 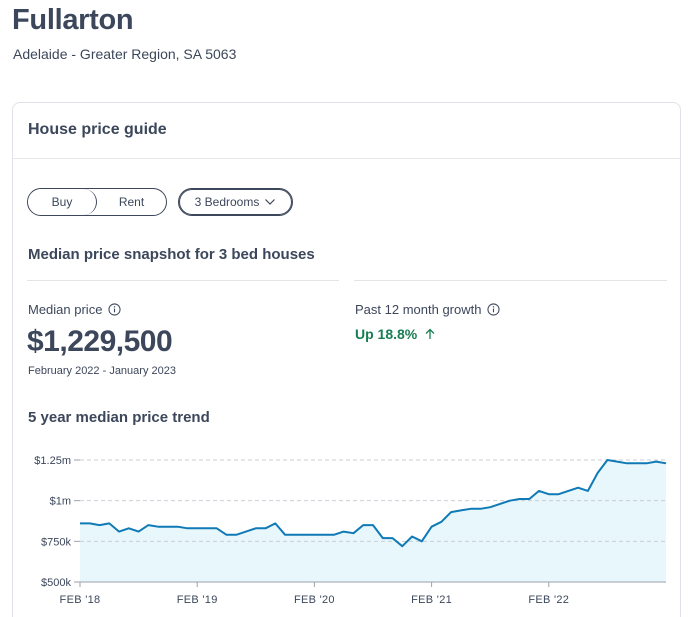 What do you see at coordinates (56, 542) in the screenshot?
I see `y-tick-label: $750k` at bounding box center [56, 542].